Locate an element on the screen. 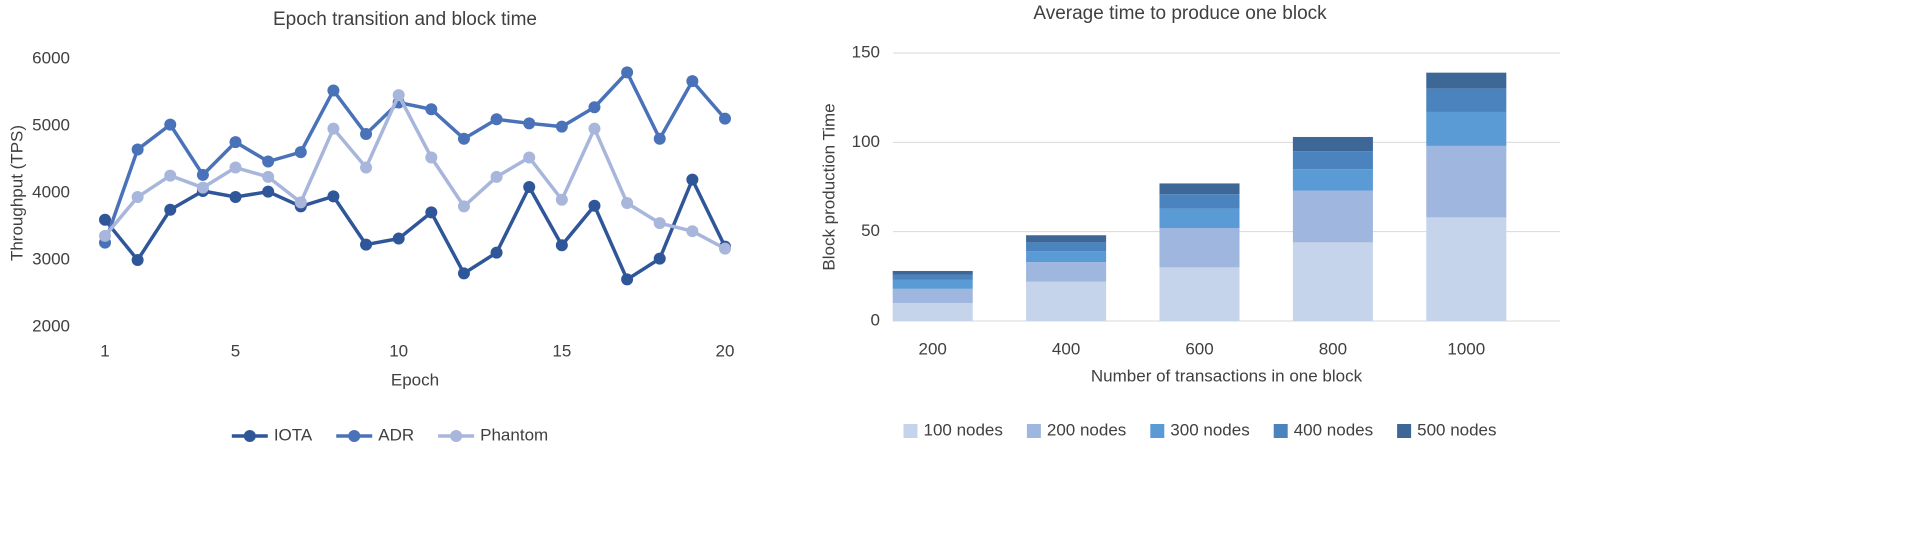 This screenshot has width=1925, height=549. y-tick-label: 6000 is located at coordinates (51, 57).